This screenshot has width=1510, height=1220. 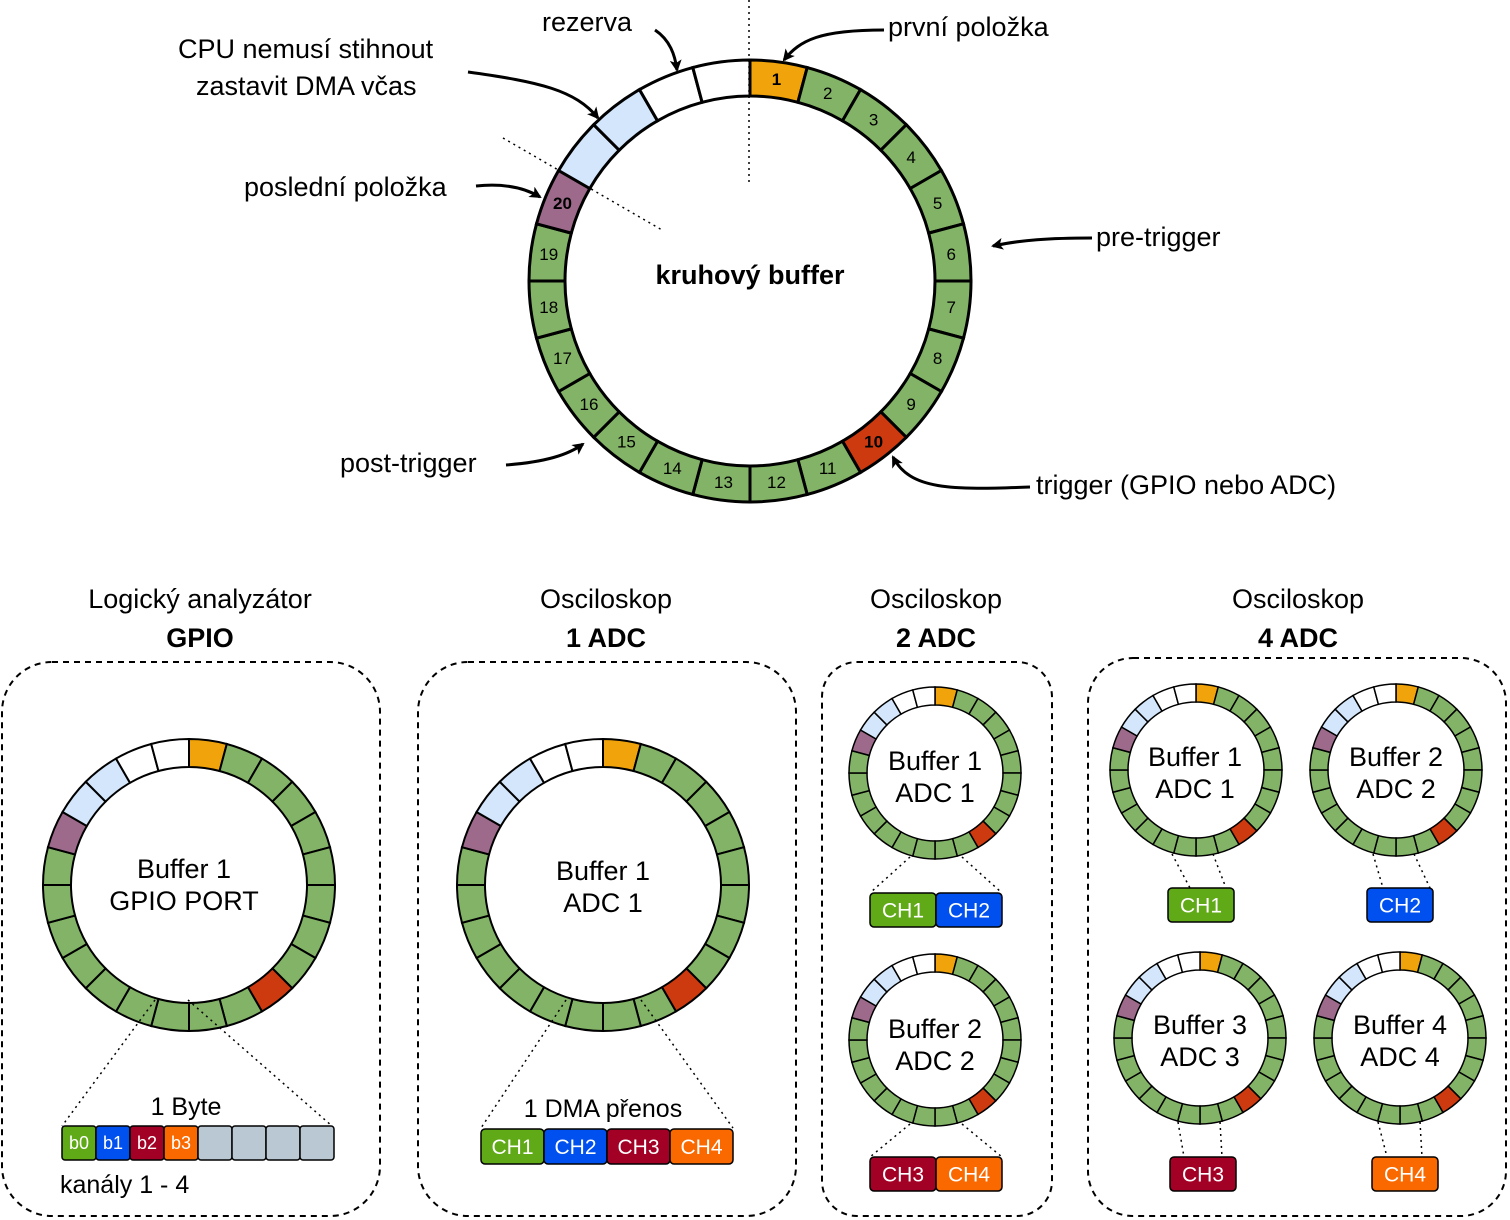 I want to click on panel-gpio-frame, so click(x=191, y=939).